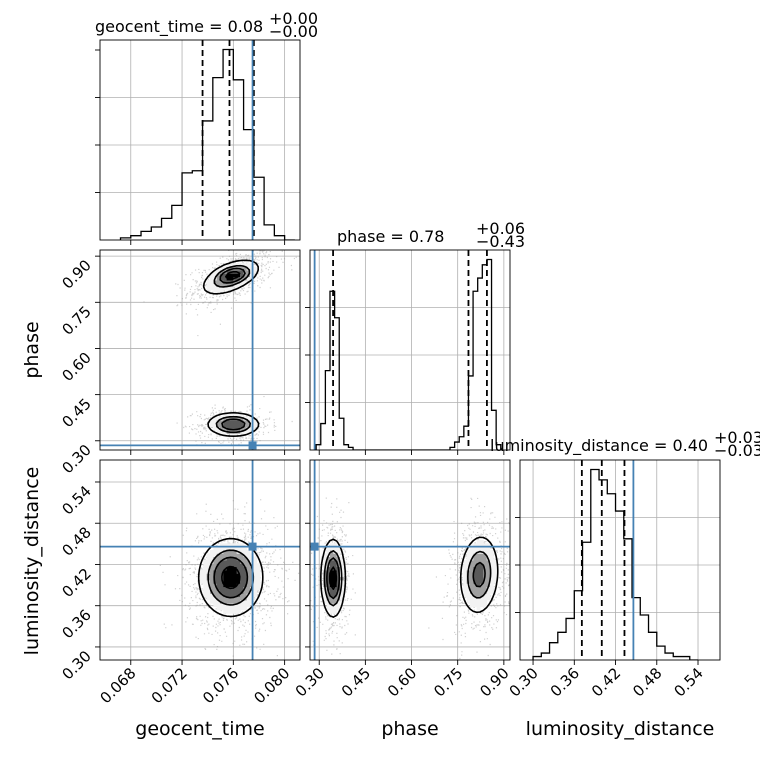  Describe the element at coordinates (198, 562) in the screenshot. I see `density-panel-geocent-time-luminosity-distance` at that location.